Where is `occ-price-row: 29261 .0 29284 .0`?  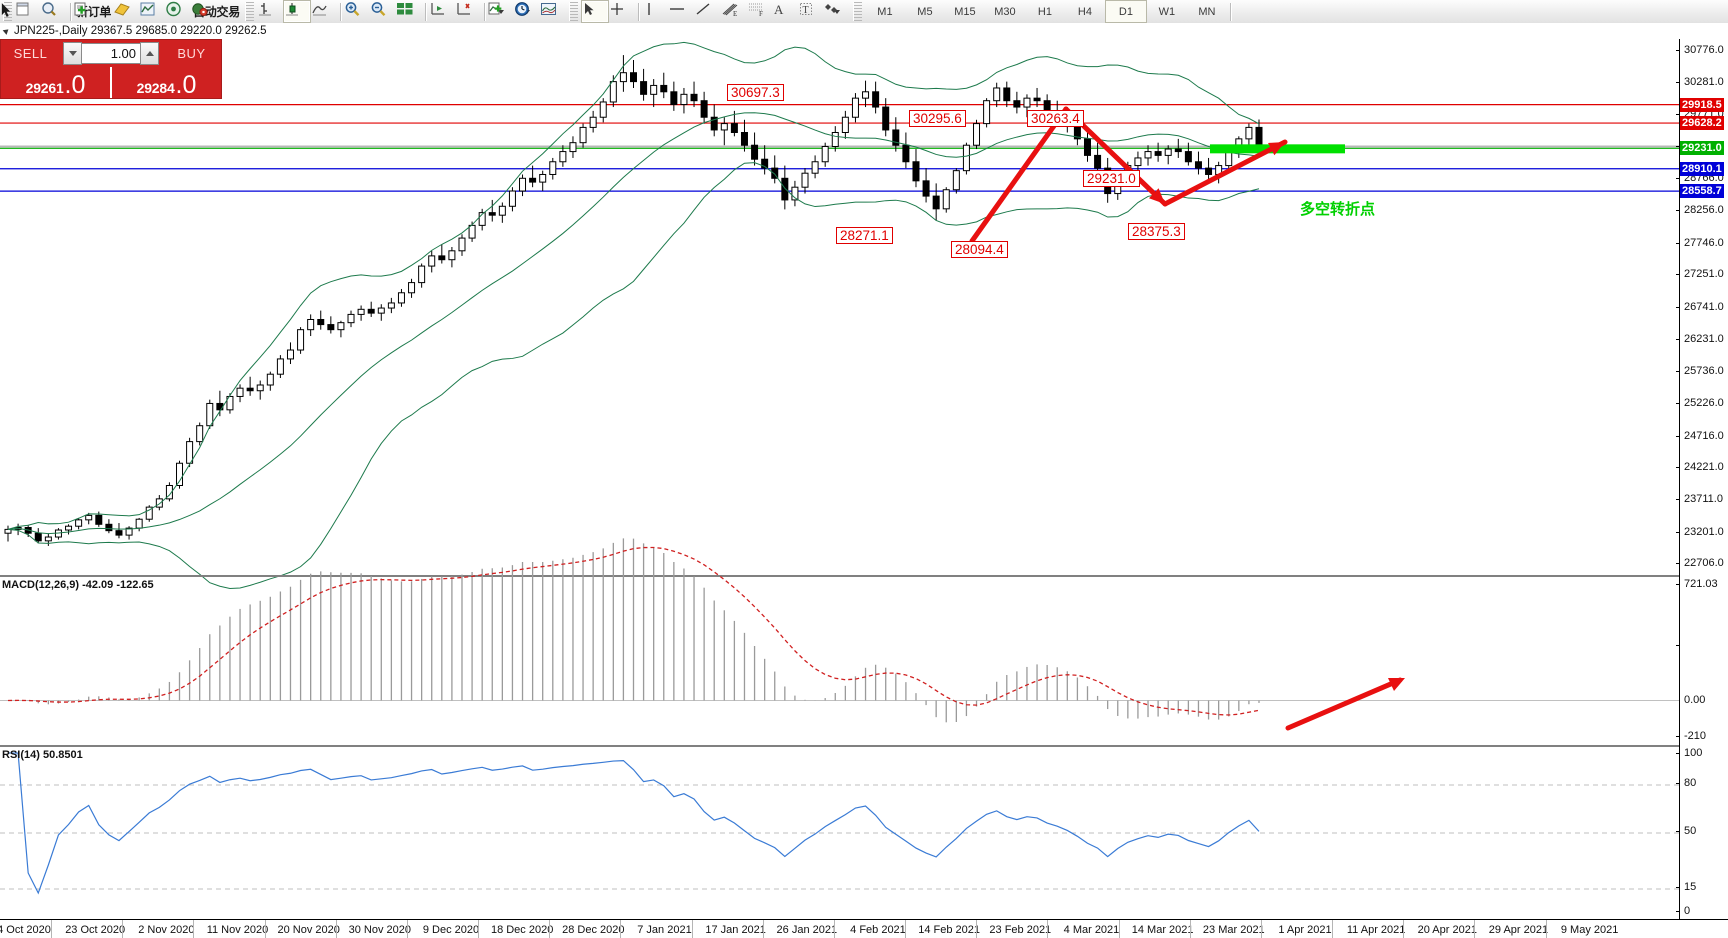
occ-price-row: 29261 .0 29284 .0 is located at coordinates (111, 82).